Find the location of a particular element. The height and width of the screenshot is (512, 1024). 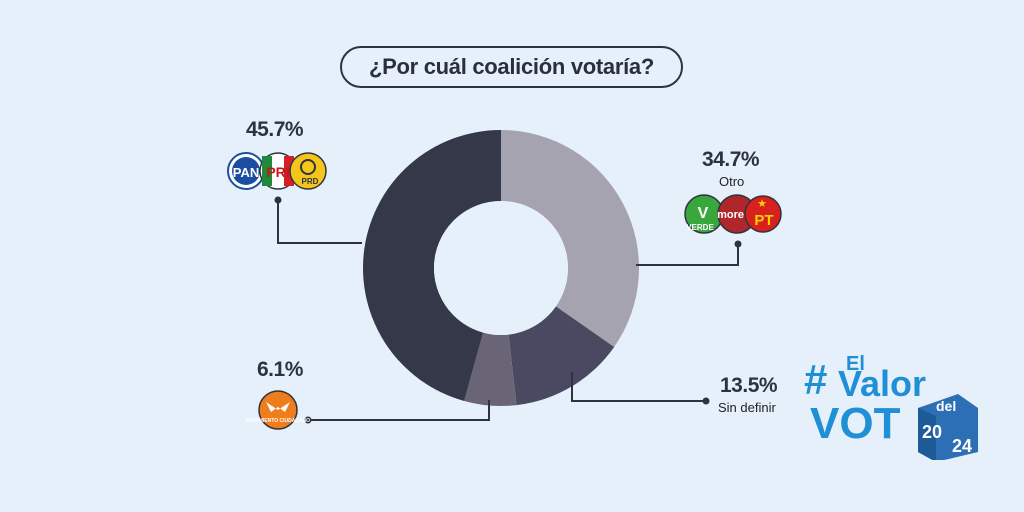

svg-text: VERDE is located at coordinates (700, 227).